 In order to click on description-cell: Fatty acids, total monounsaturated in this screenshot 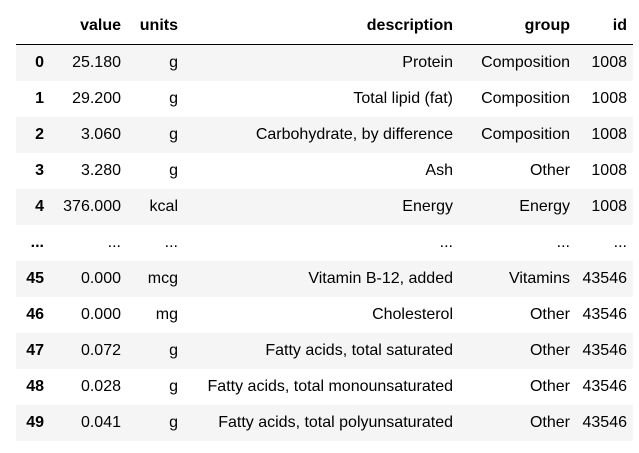, I will do `click(330, 386)`.